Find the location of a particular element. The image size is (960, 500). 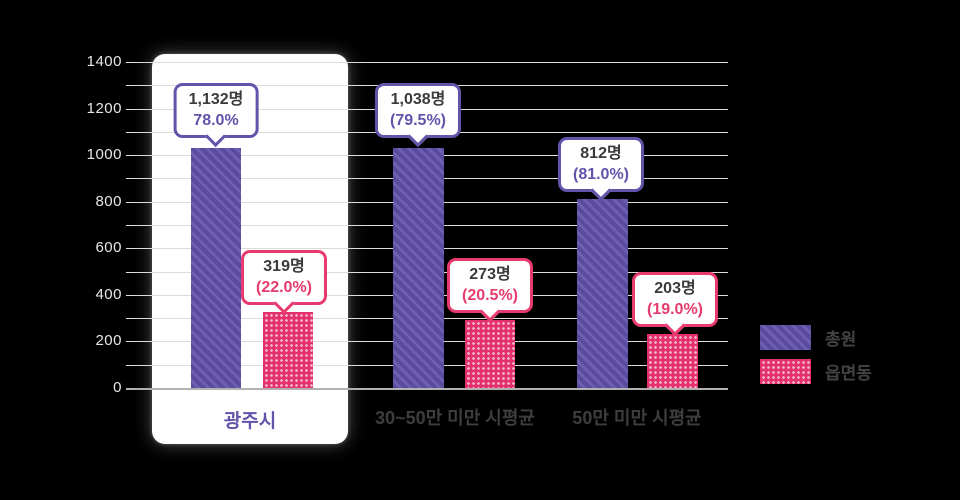

legend-item-chongwon: 총원 is located at coordinates (816, 337).